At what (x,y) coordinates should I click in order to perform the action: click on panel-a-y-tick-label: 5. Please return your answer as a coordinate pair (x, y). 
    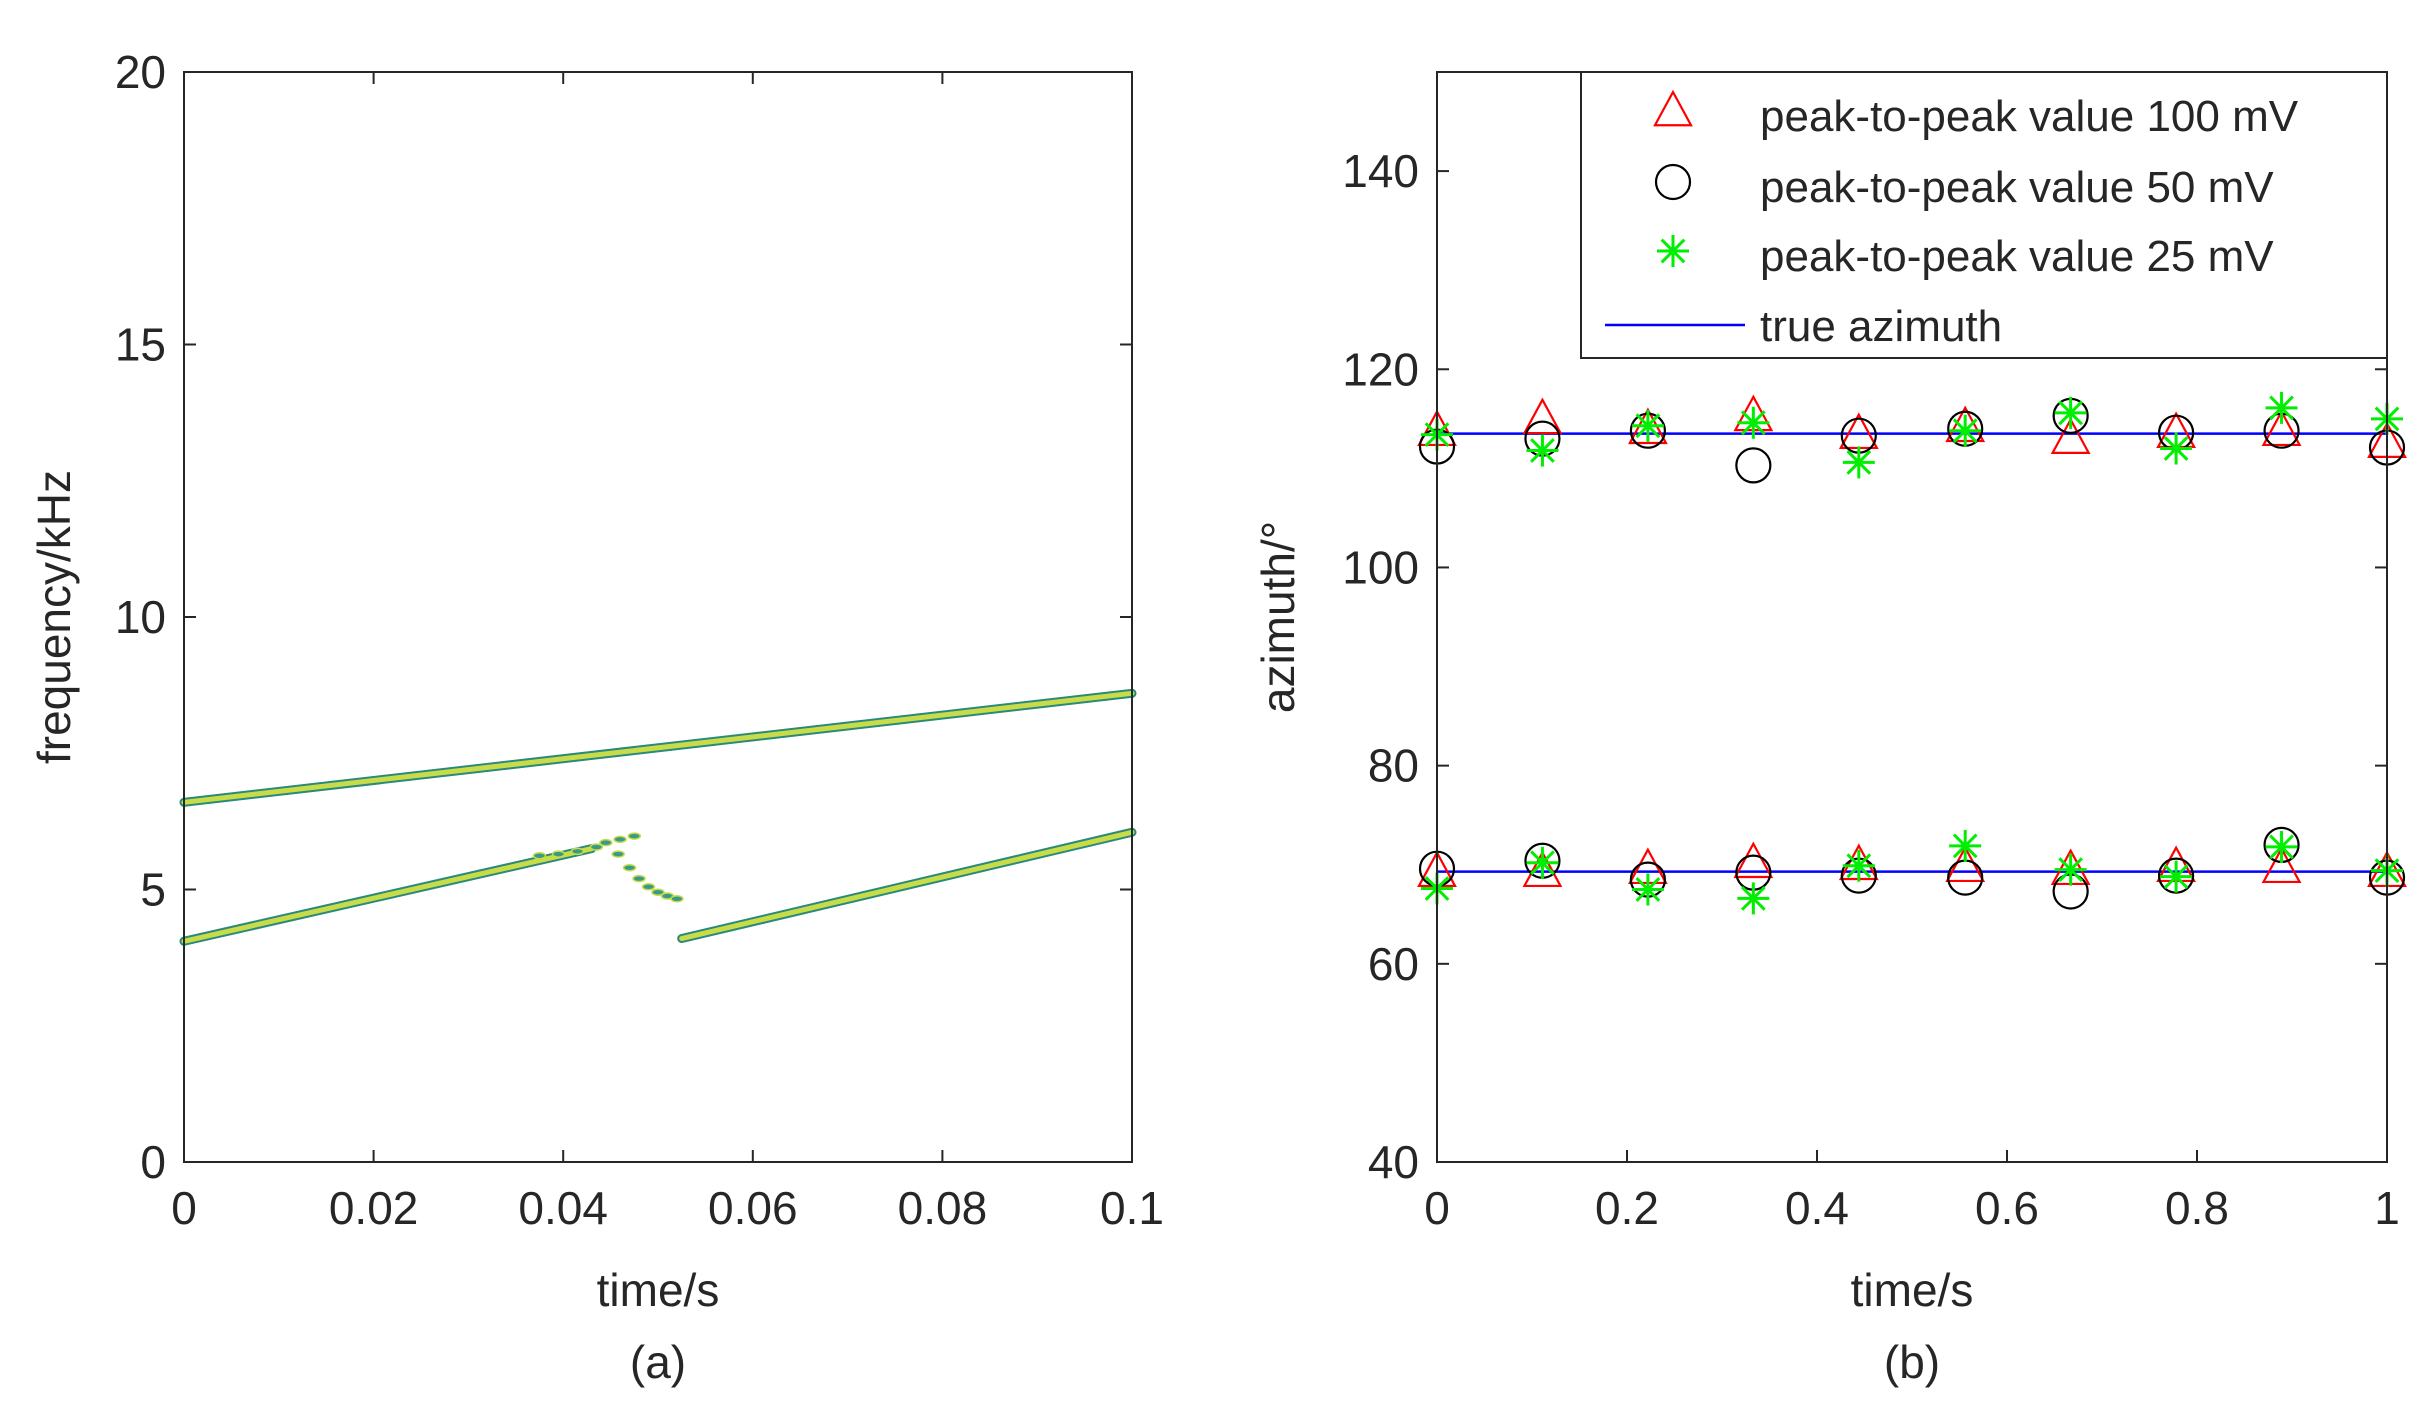
    Looking at the image, I should click on (153, 890).